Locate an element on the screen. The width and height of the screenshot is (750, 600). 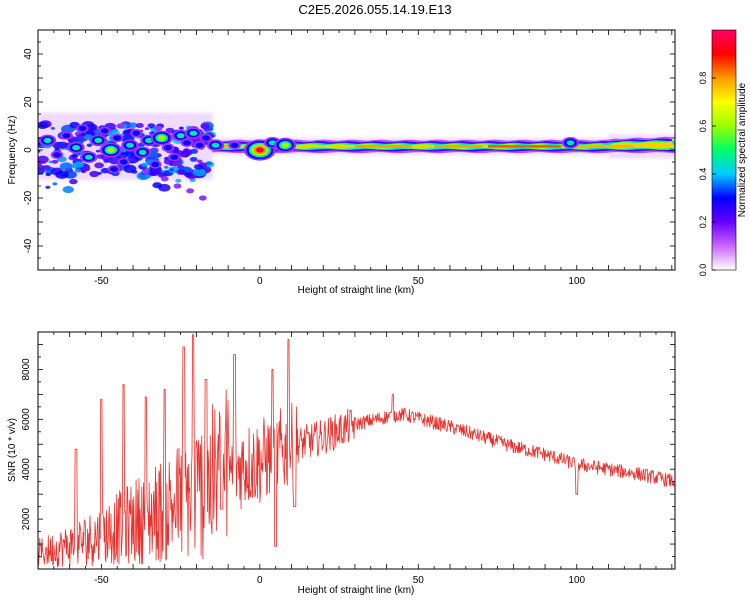
colorbar-tick-label: 0.6 is located at coordinates (703, 126).